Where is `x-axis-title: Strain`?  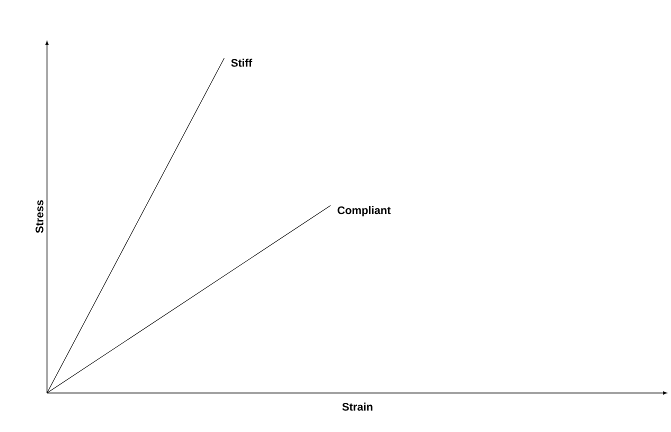 x-axis-title: Strain is located at coordinates (357, 406).